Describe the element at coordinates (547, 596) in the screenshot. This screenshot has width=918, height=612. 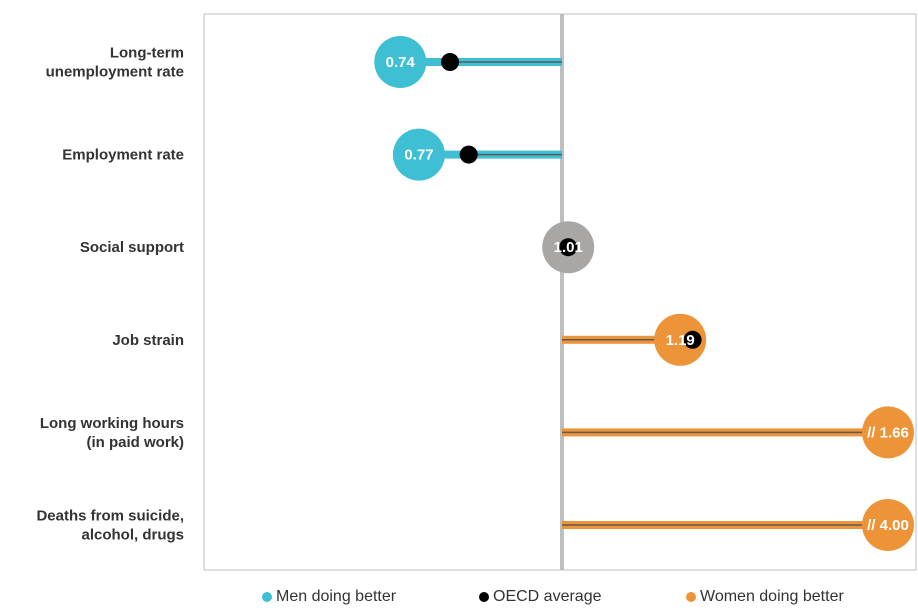
I see `legend-label-oecd: OECD average` at that location.